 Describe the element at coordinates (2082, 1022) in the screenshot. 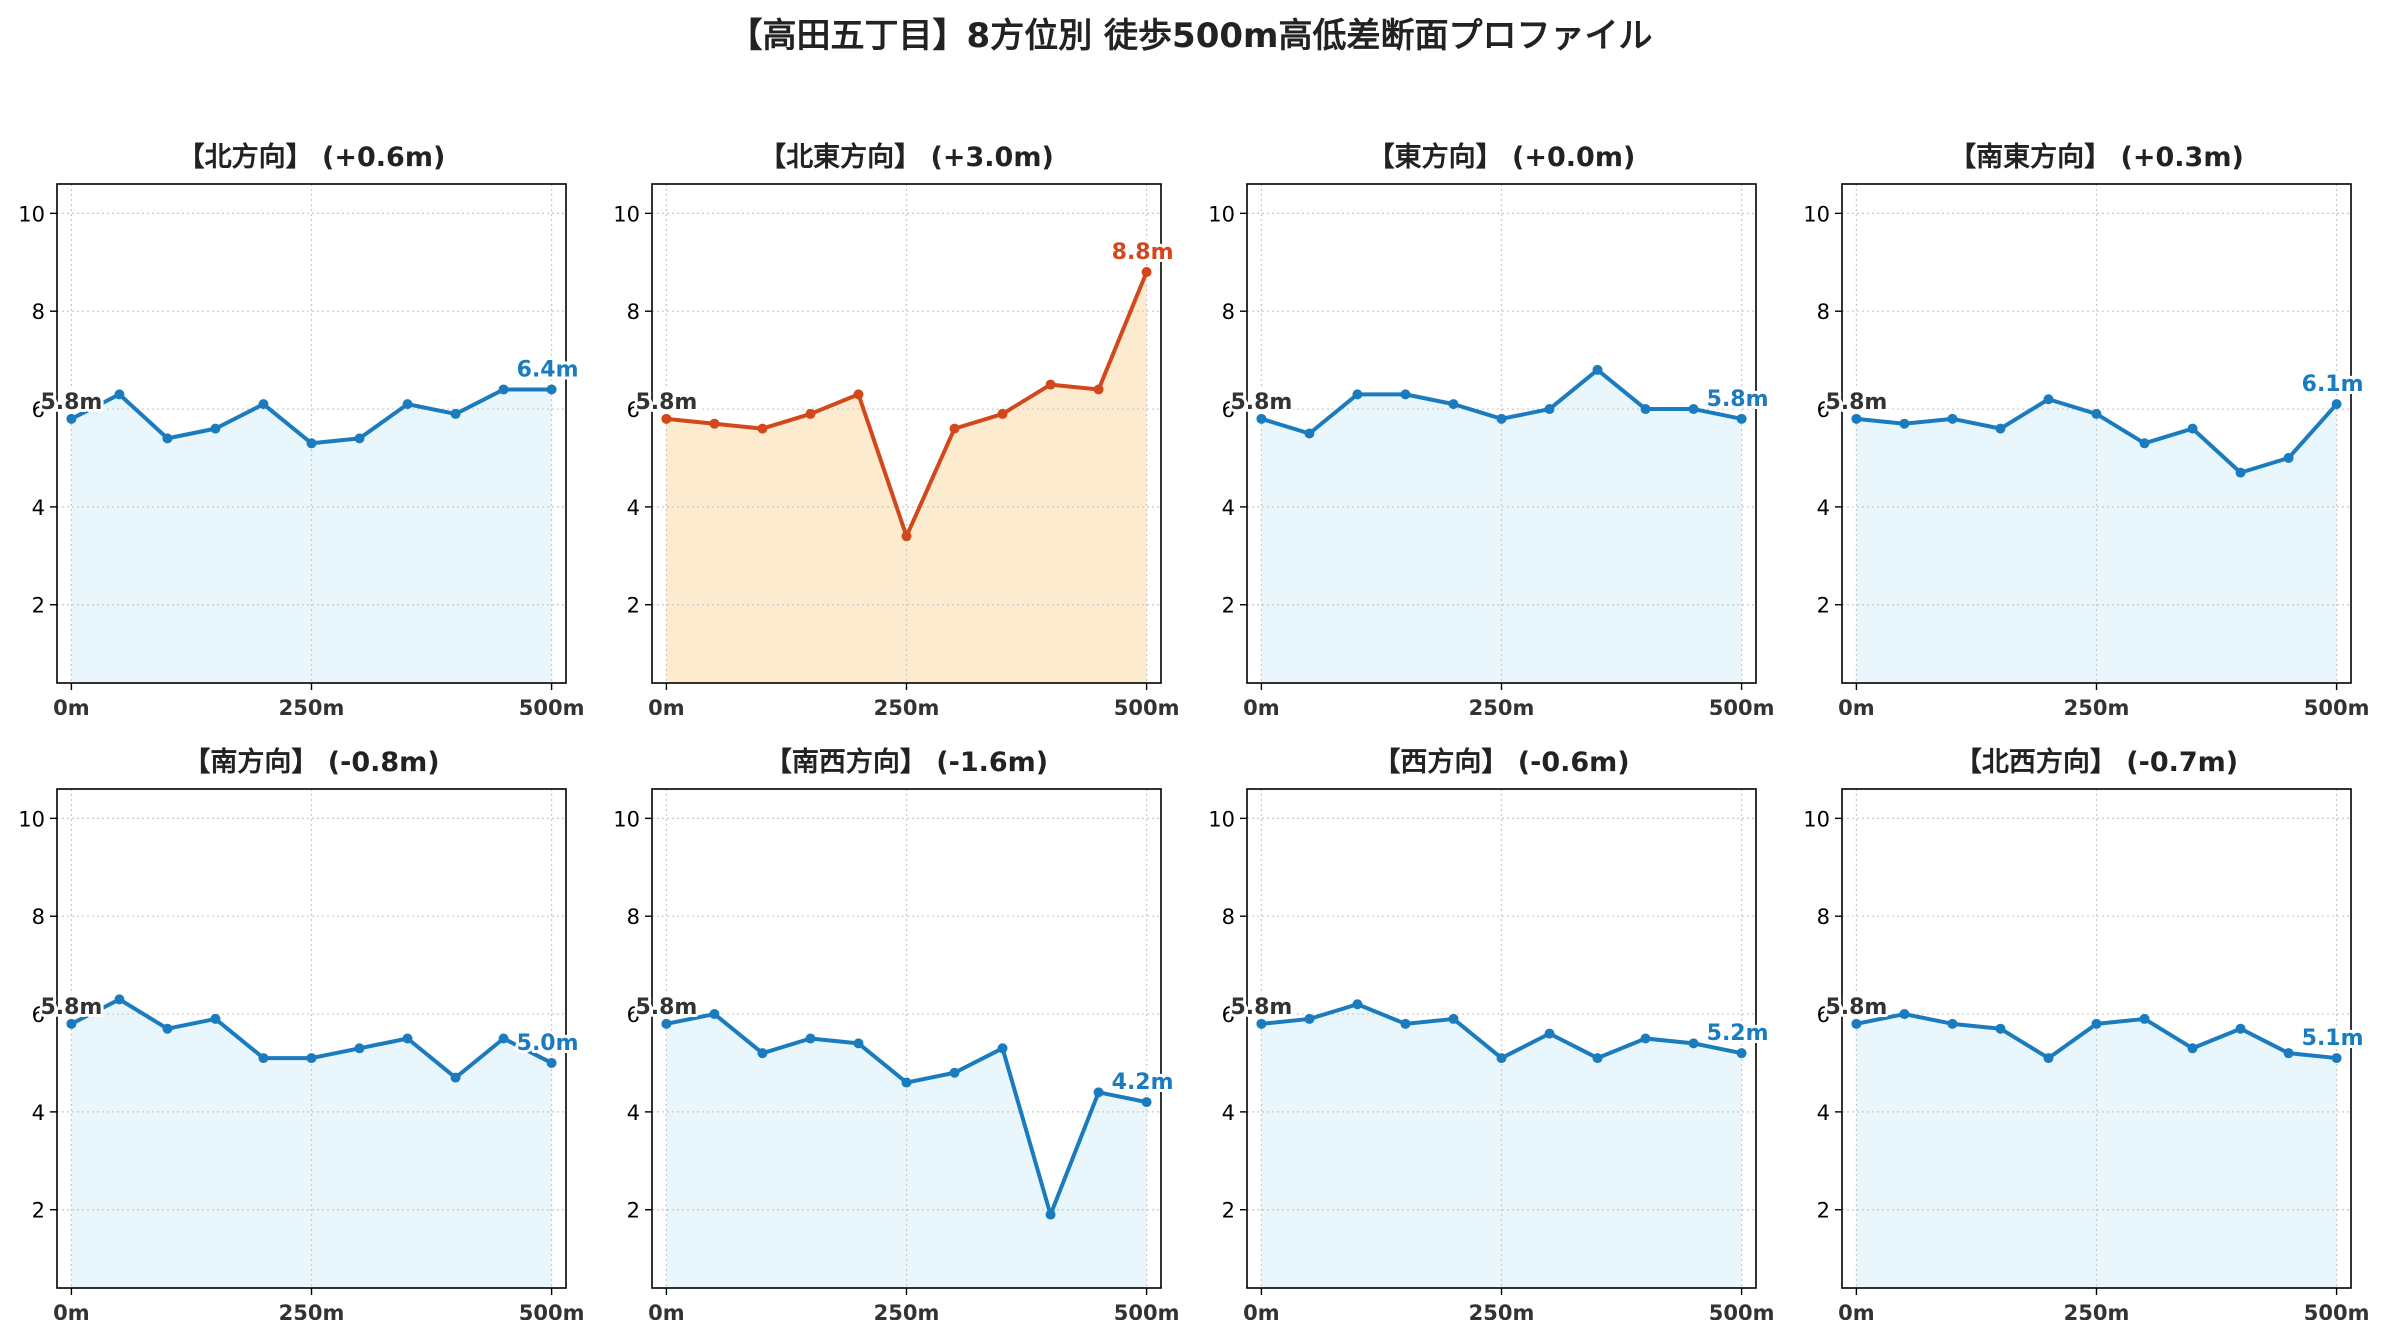

I see `chart-panel-northwest: 2 4 6 8 10 0m 250m 500m 【北西方向】 (-0.7m) 5.8m 5.1m` at that location.